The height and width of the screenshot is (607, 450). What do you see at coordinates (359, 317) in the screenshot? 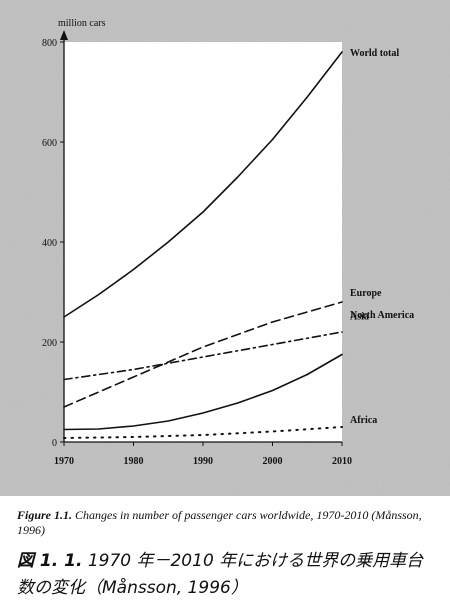
I see `series-label-asia: Asia` at bounding box center [359, 317].